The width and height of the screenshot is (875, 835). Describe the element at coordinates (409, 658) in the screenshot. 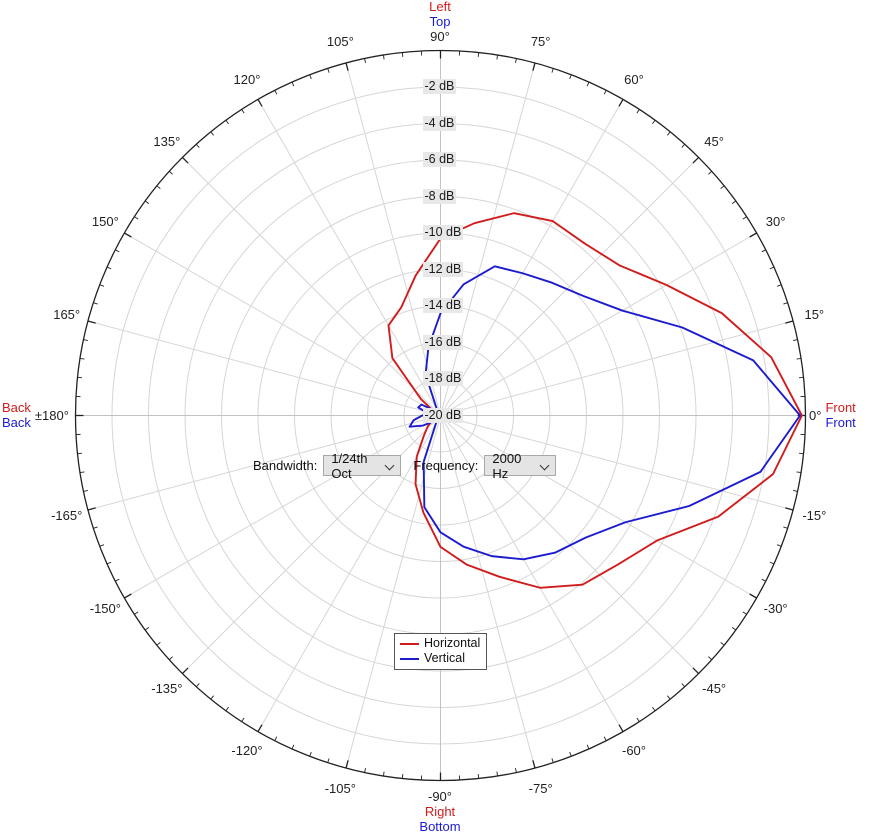

I see `legend-swatch-vertical` at that location.